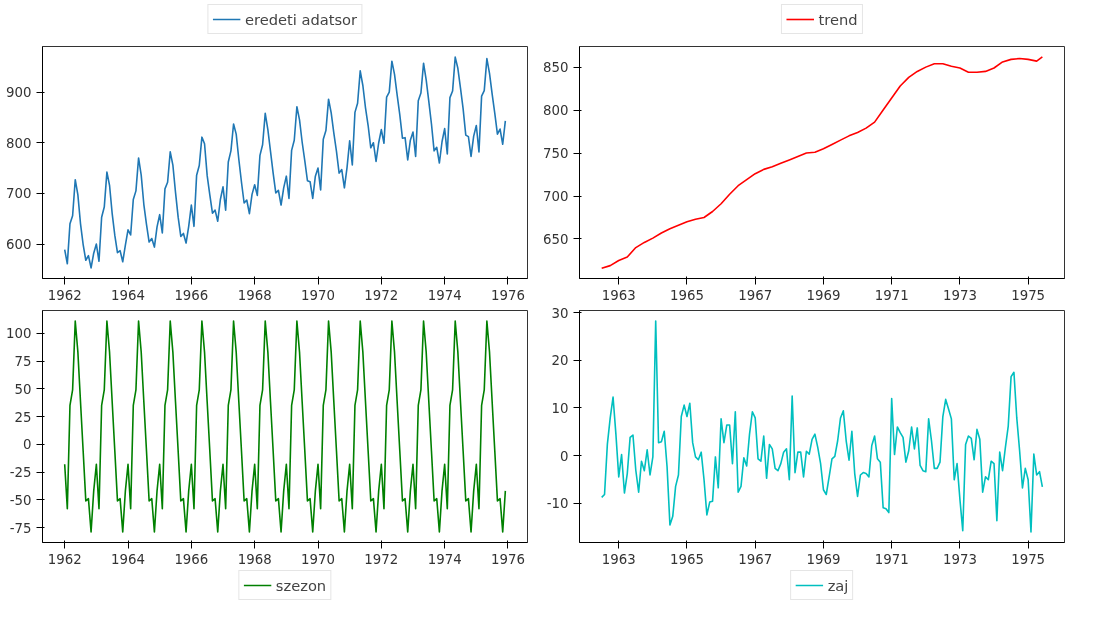 The image size is (1105, 618). I want to click on y-tick-label: 10, so click(560, 408).